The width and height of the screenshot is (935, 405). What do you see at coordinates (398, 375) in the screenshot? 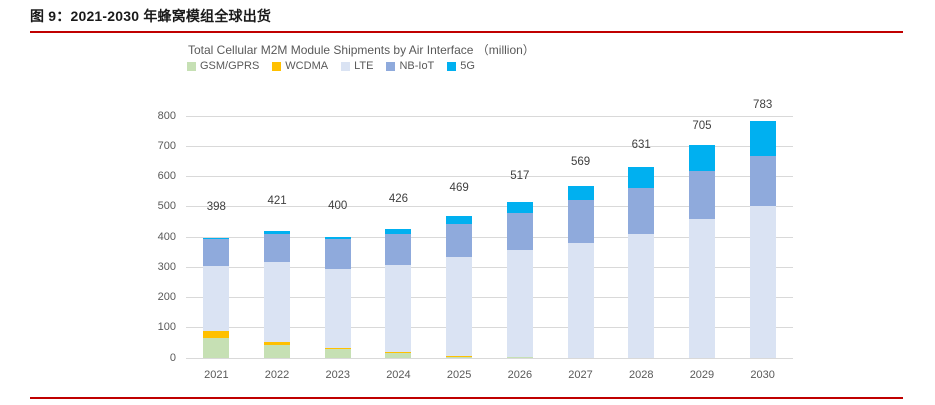
I see `x-axis-label: 2024` at bounding box center [398, 375].